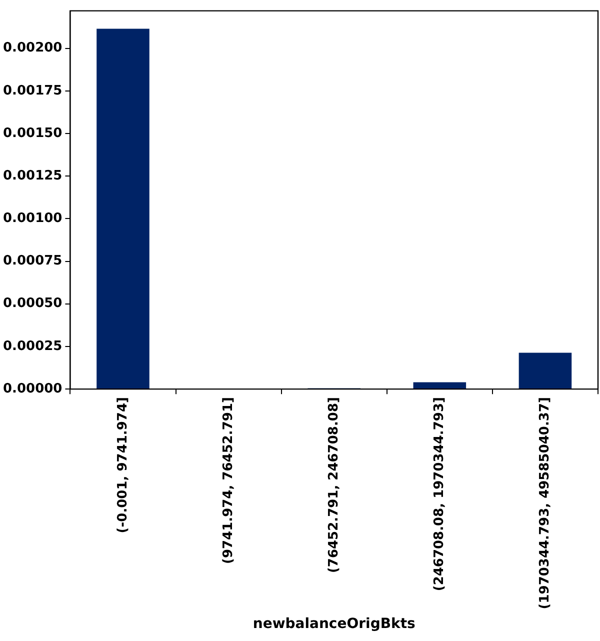  Describe the element at coordinates (334, 624) in the screenshot. I see `x-axis-title: newbalanceOrigBkts` at that location.